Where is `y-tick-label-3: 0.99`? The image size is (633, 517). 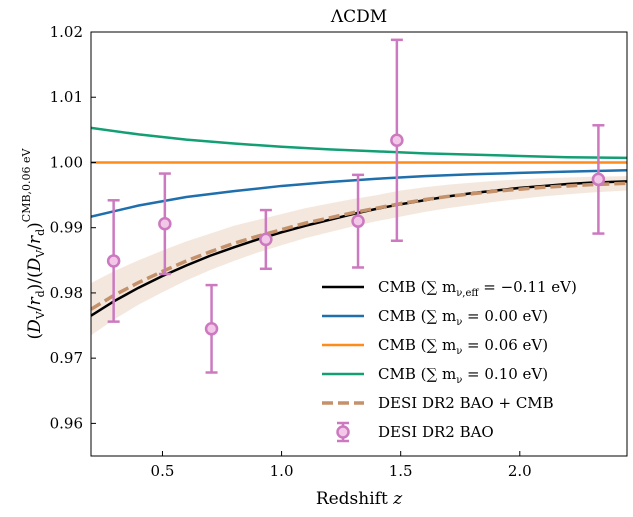
y-tick-label-3: 0.99 is located at coordinates (66, 228).